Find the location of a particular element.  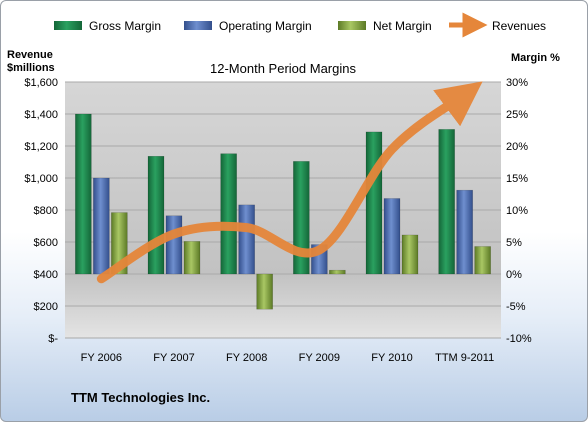

right-axis: -10% -5% 0% 5% 10% 15% 20% 25% 30% is located at coordinates (519, 211).